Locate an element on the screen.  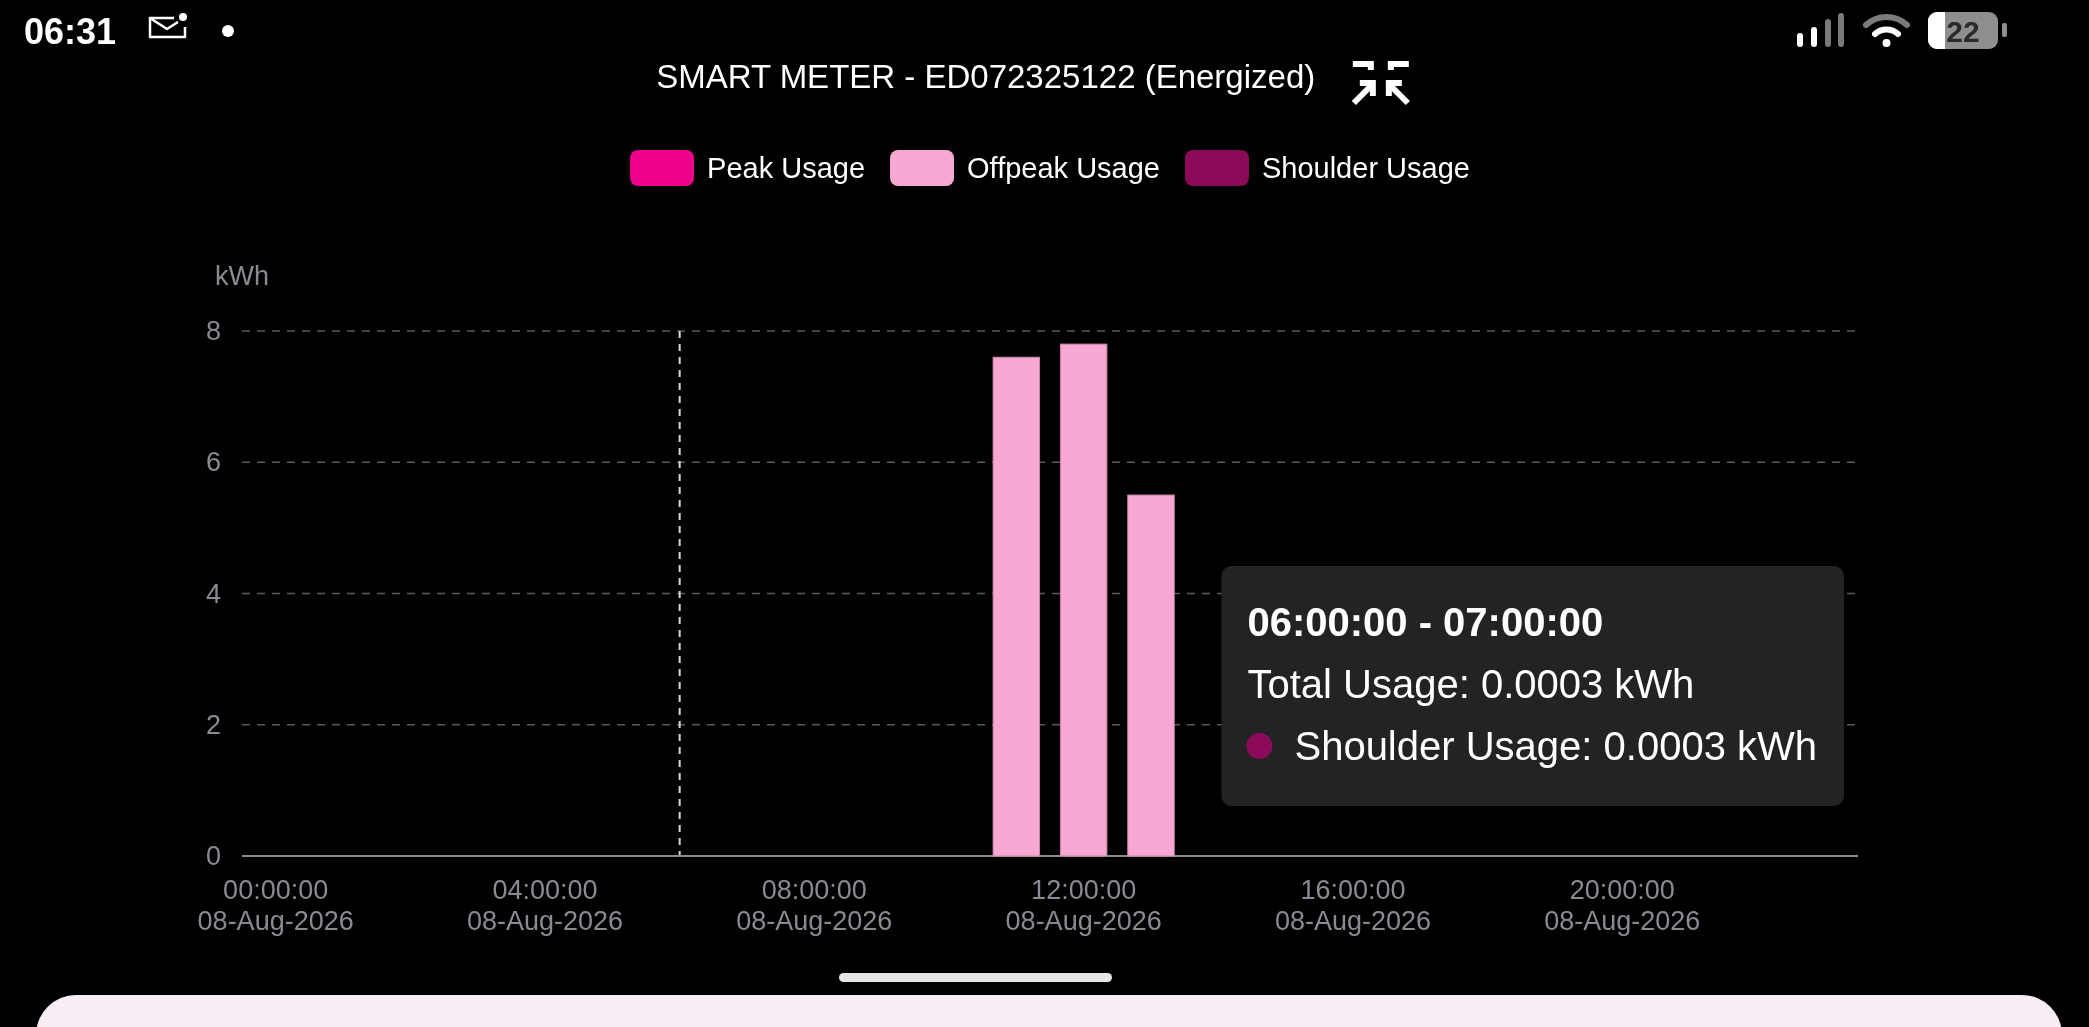
x-tick-label: 08:00:00 08-Aug-2026 is located at coordinates (814, 905).